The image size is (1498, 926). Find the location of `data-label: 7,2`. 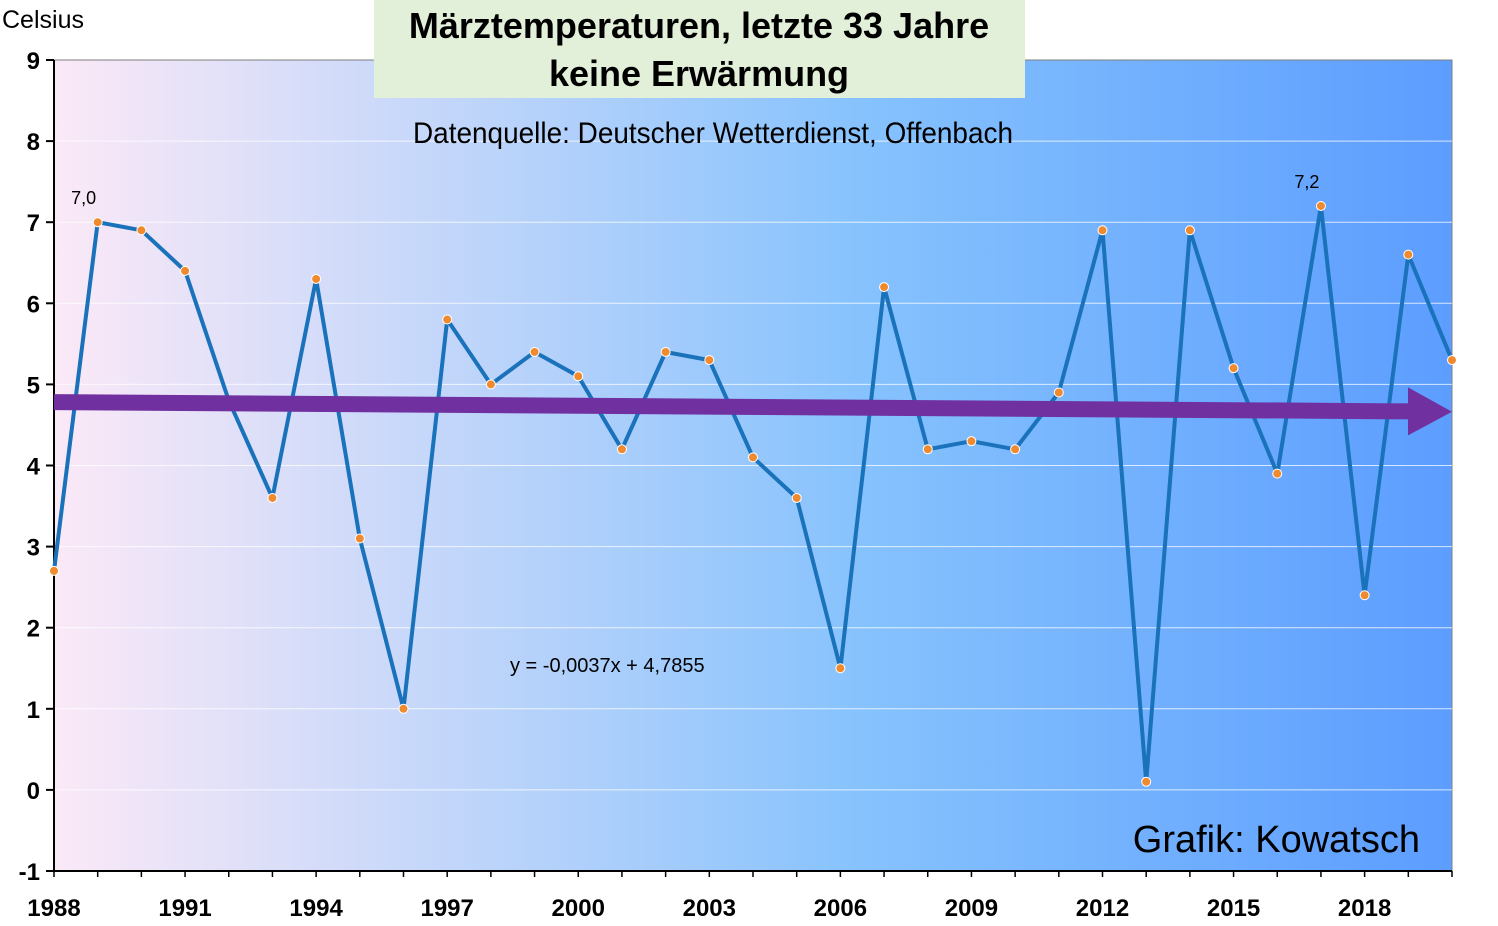

data-label: 7,2 is located at coordinates (1306, 182).